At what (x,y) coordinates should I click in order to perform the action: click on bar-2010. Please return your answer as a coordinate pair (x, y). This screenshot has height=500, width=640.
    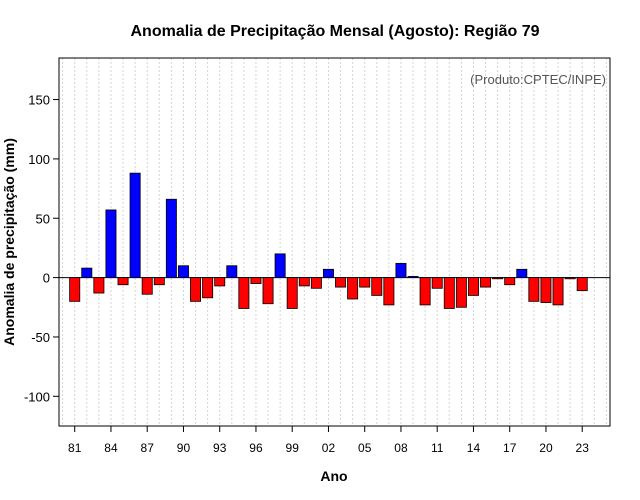
    Looking at the image, I should click on (425, 291).